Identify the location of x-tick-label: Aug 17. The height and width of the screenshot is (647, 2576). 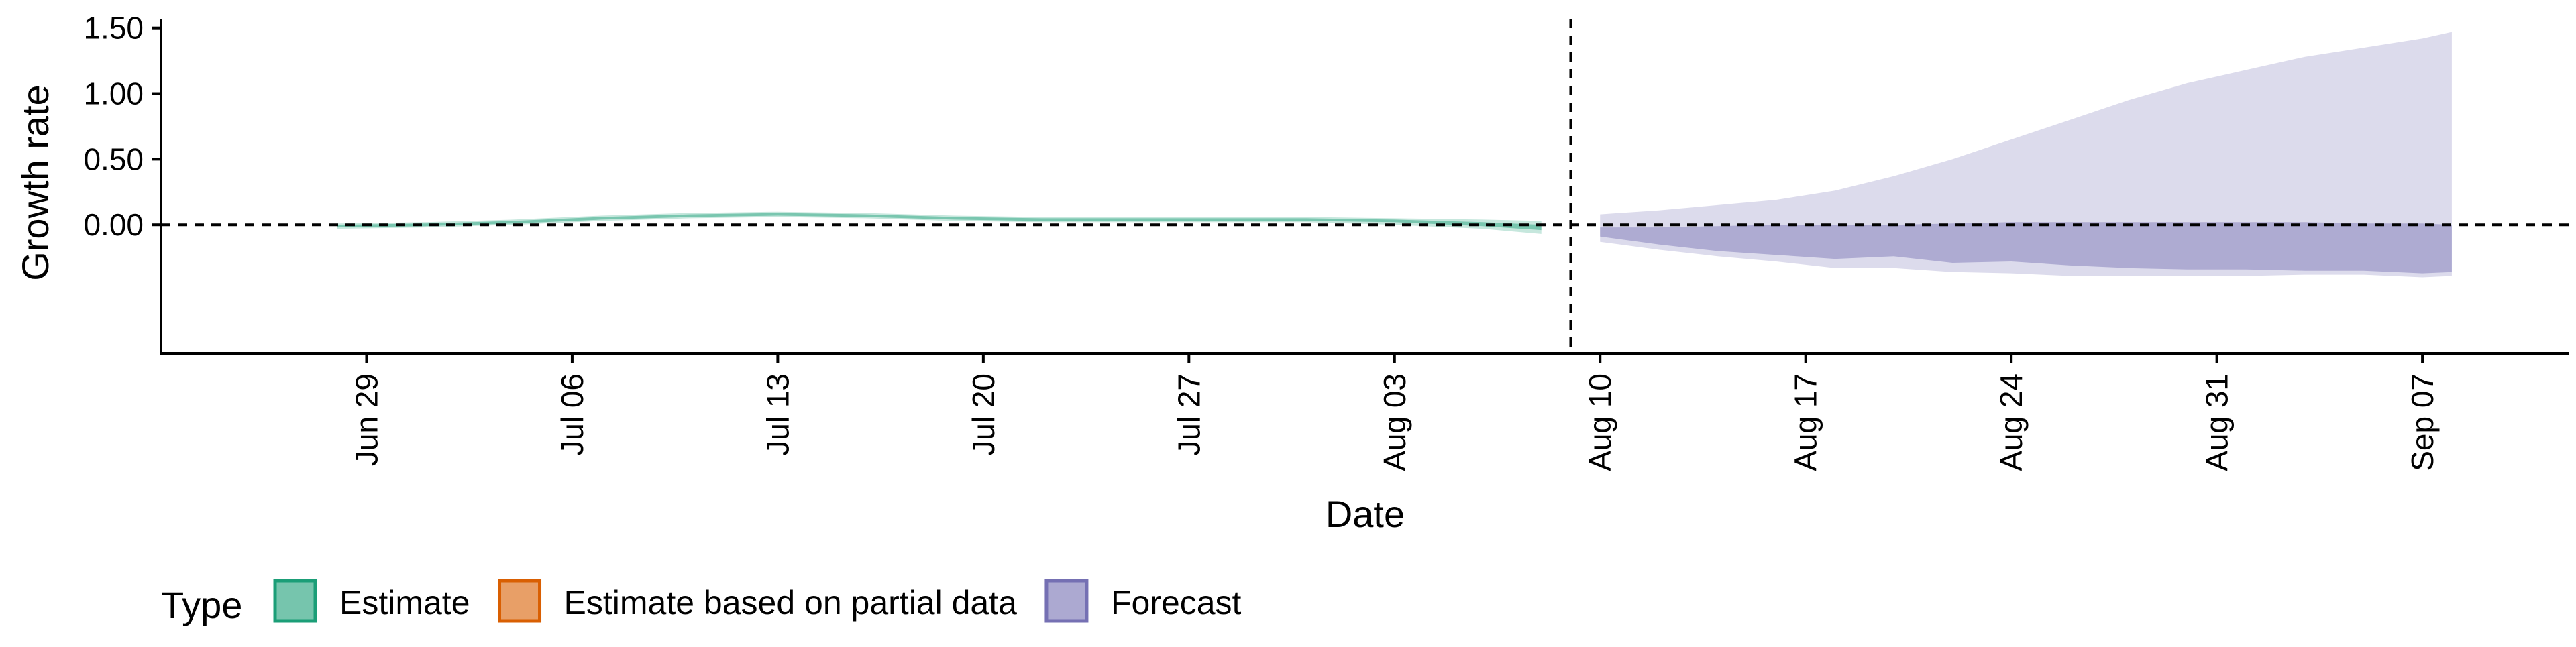
(1805, 422).